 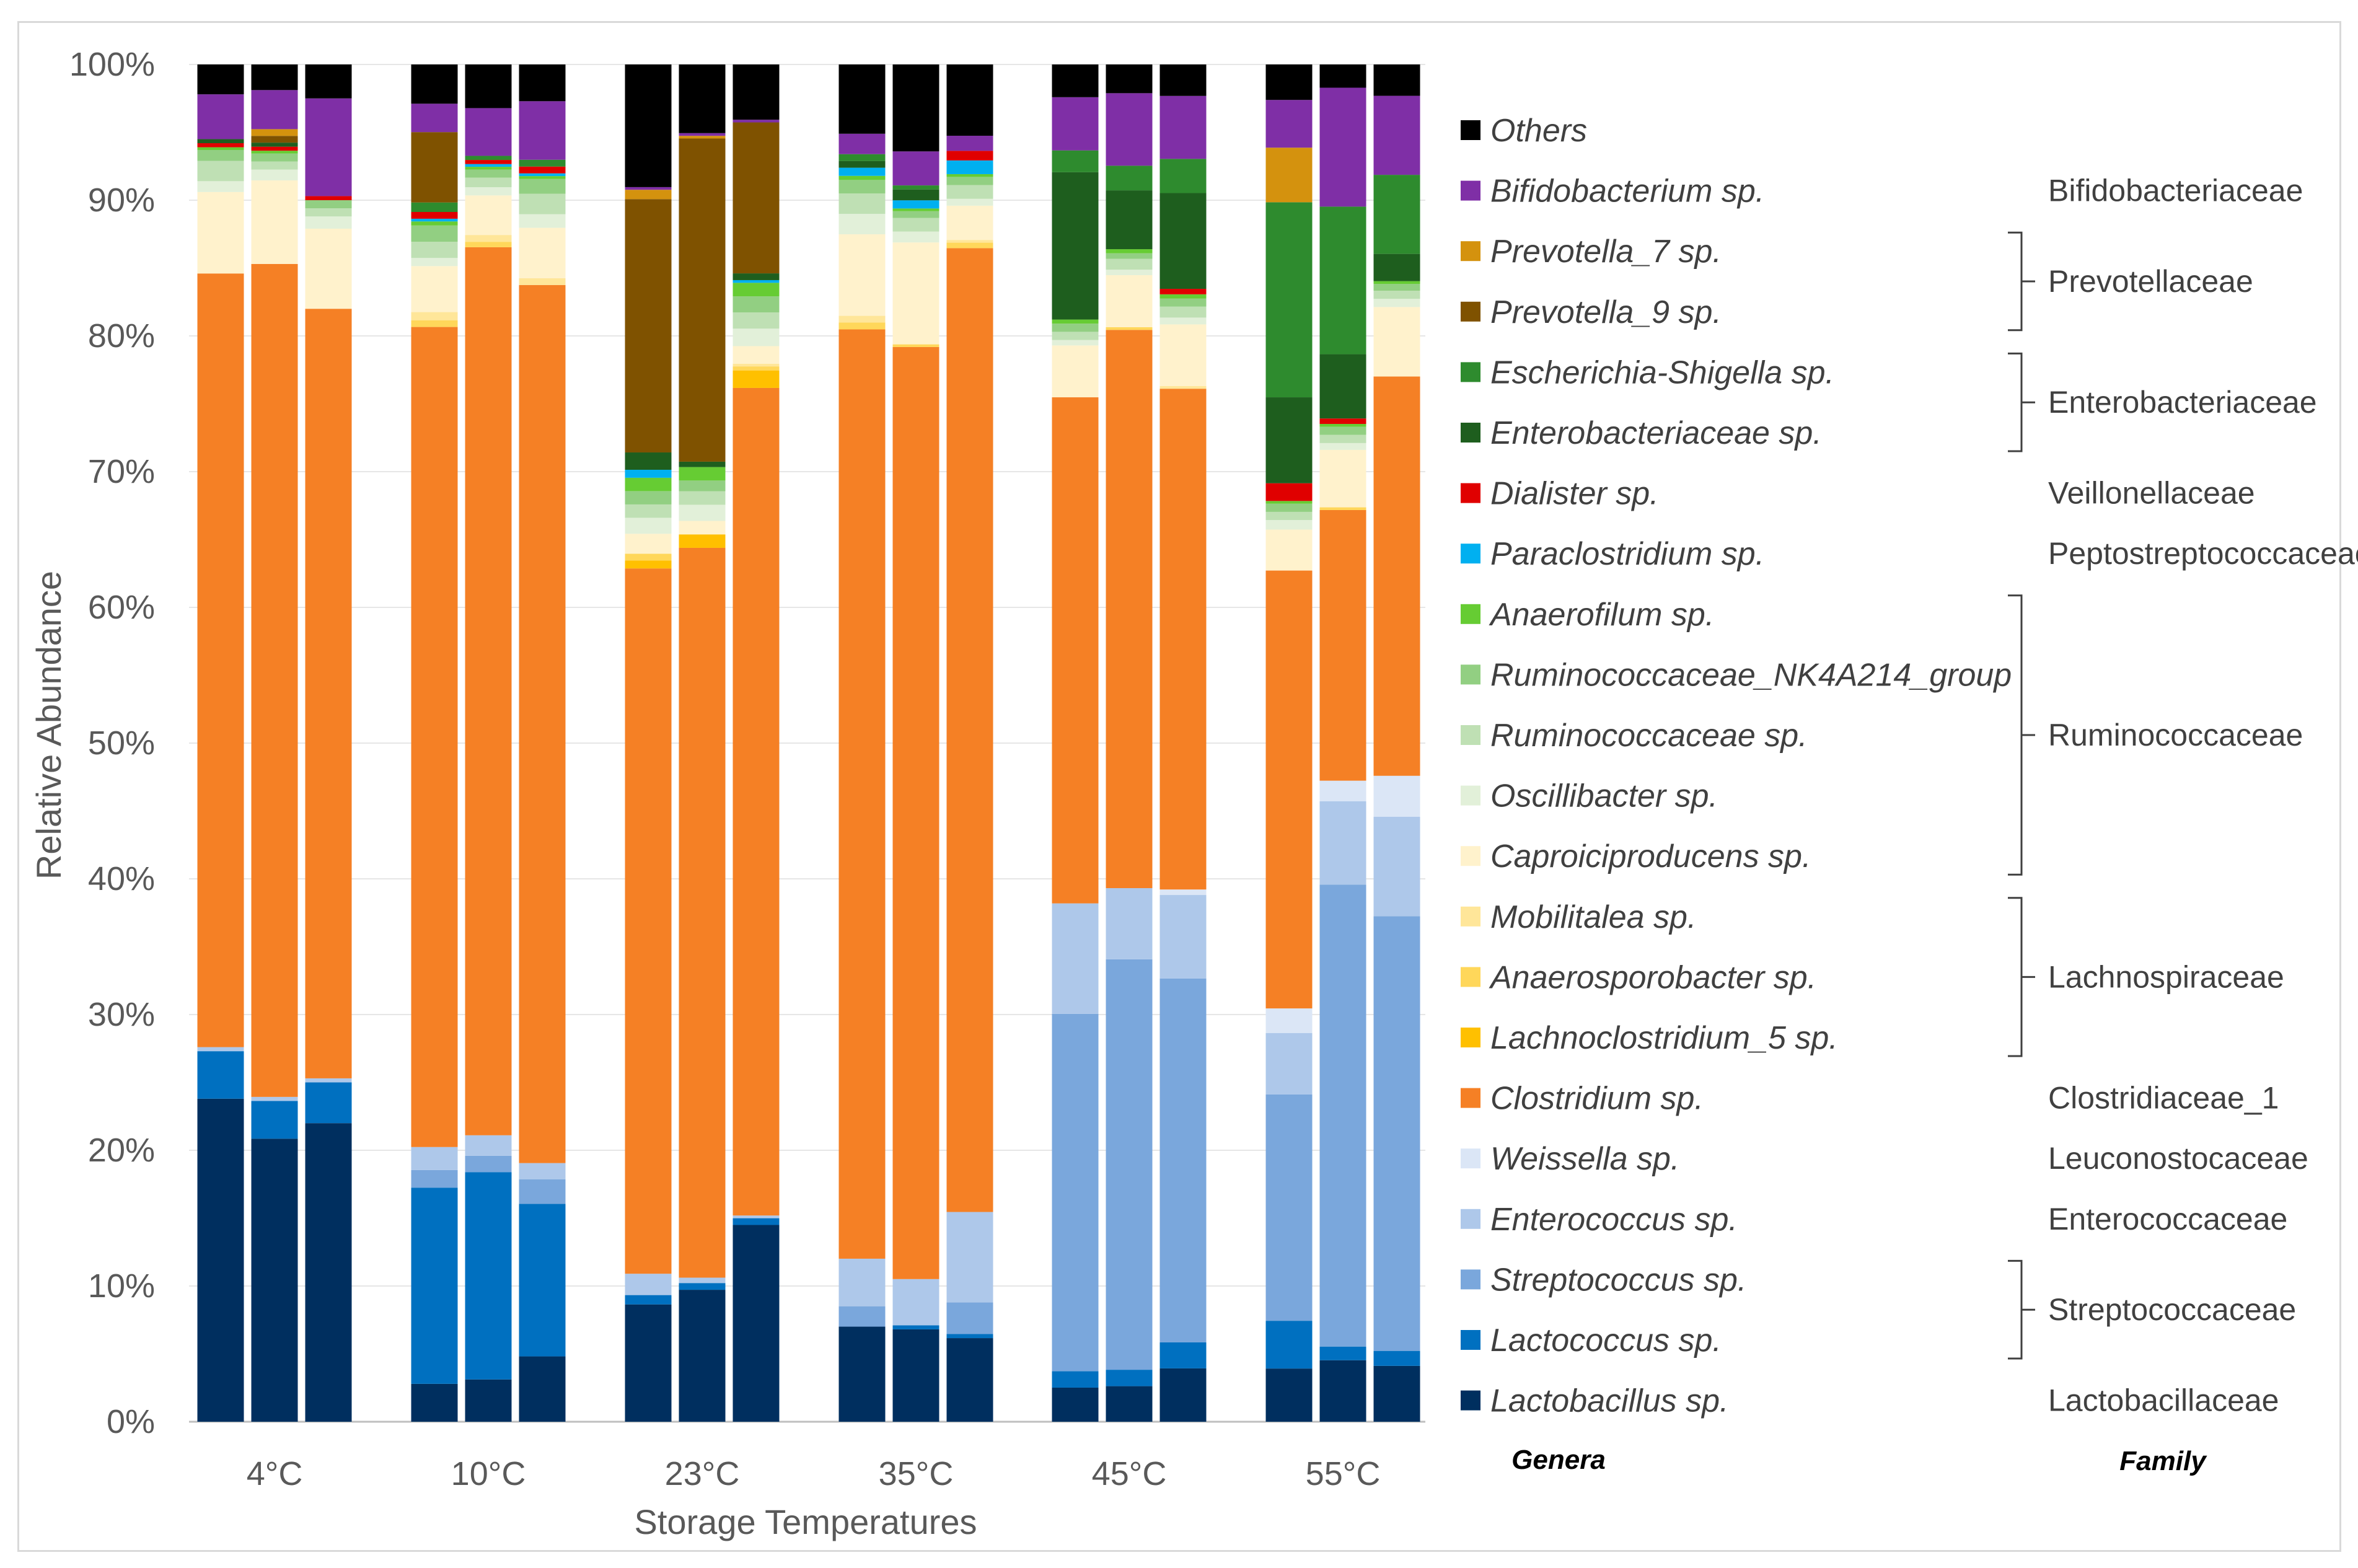 What do you see at coordinates (805, 1521) in the screenshot?
I see `x-axis-title: Storage Temperatures` at bounding box center [805, 1521].